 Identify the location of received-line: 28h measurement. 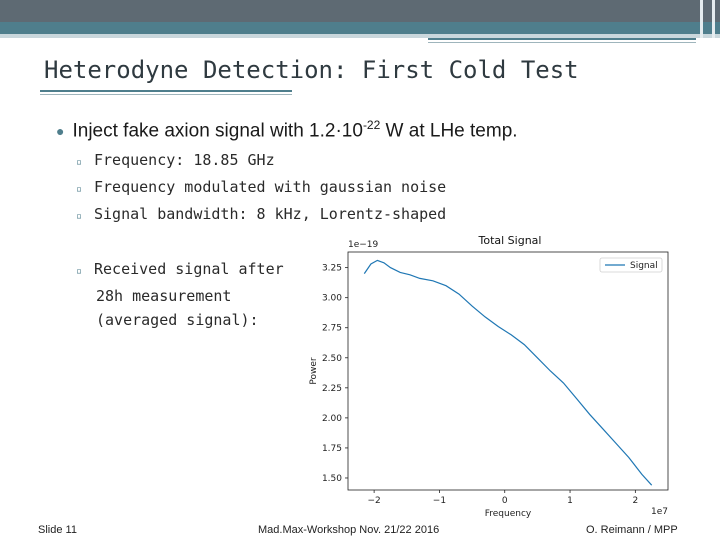
(164, 296).